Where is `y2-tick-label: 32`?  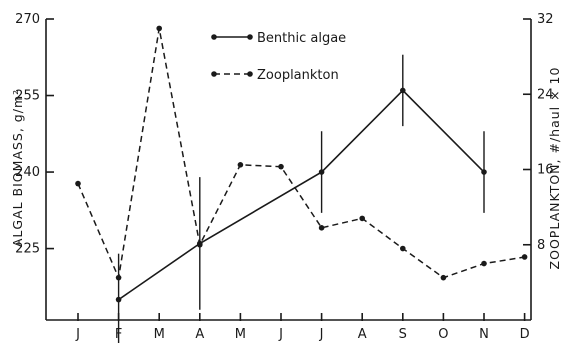 y2-tick-label: 32 is located at coordinates (545, 19).